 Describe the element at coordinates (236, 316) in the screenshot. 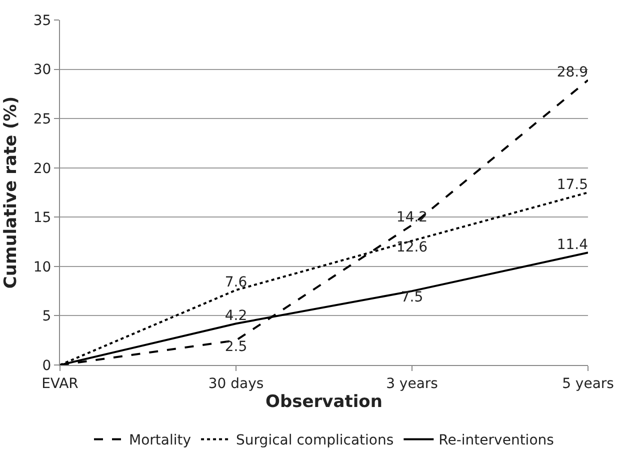

I see `data-label: 4.2` at that location.